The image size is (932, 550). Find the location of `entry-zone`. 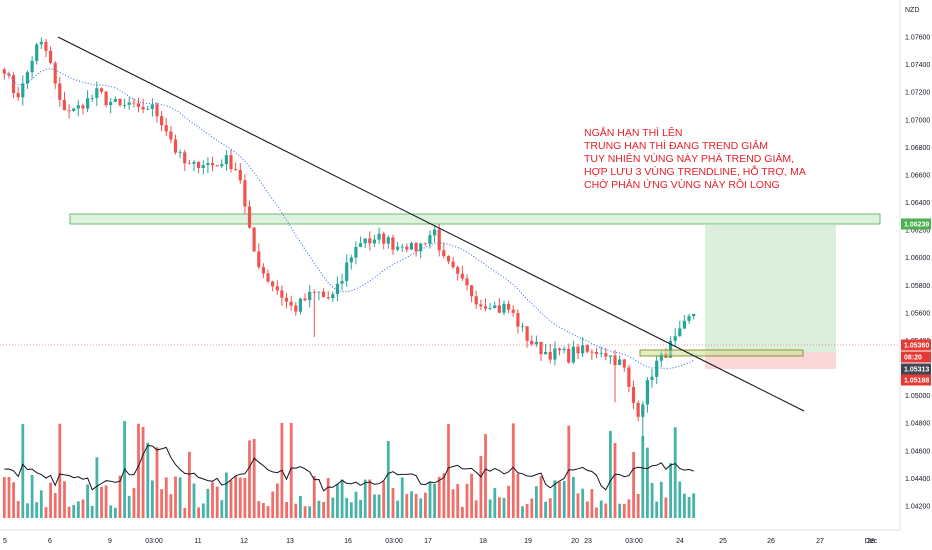

entry-zone is located at coordinates (721, 353).